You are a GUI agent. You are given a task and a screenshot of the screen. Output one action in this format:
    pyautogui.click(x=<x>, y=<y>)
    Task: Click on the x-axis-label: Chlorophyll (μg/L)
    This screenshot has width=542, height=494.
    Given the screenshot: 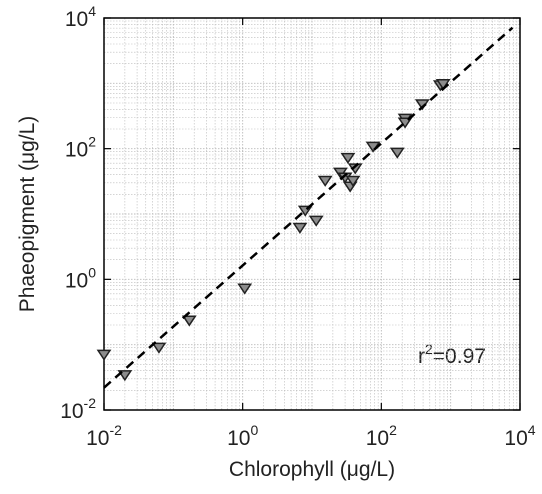 What is the action you would take?
    pyautogui.click(x=312, y=469)
    